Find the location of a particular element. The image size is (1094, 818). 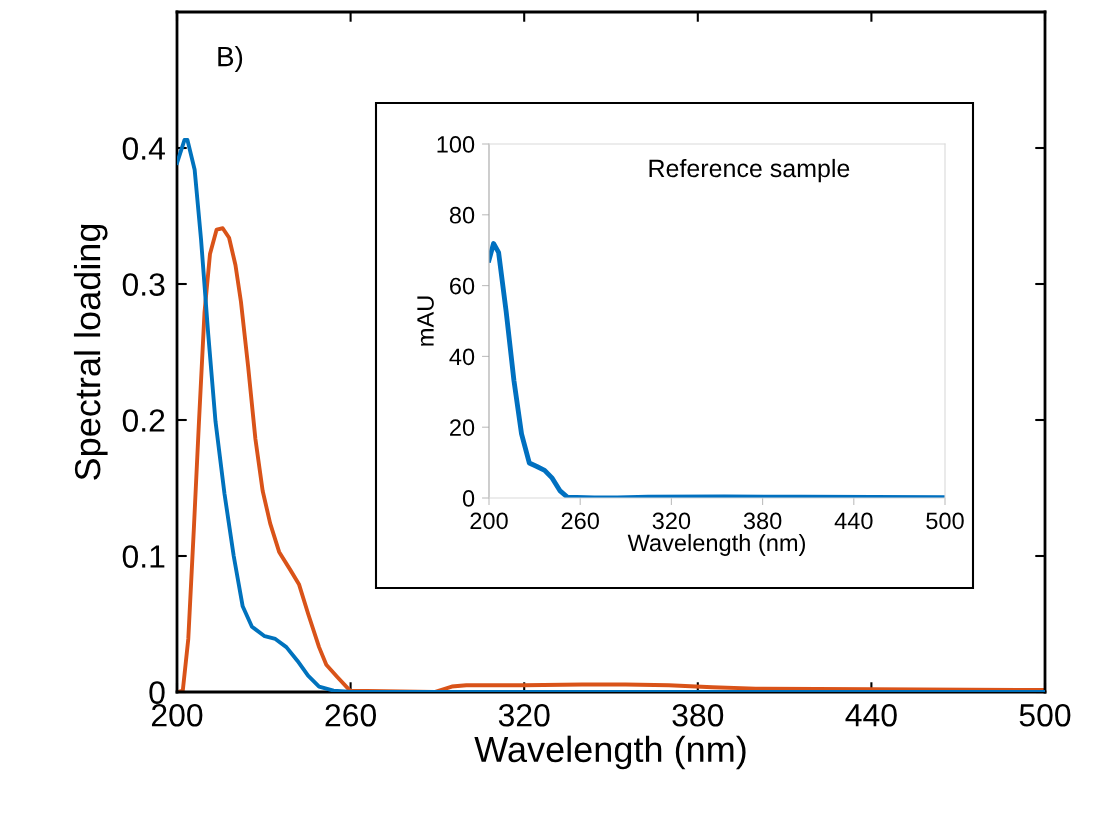

y-tick-label: 40 is located at coordinates (462, 357).